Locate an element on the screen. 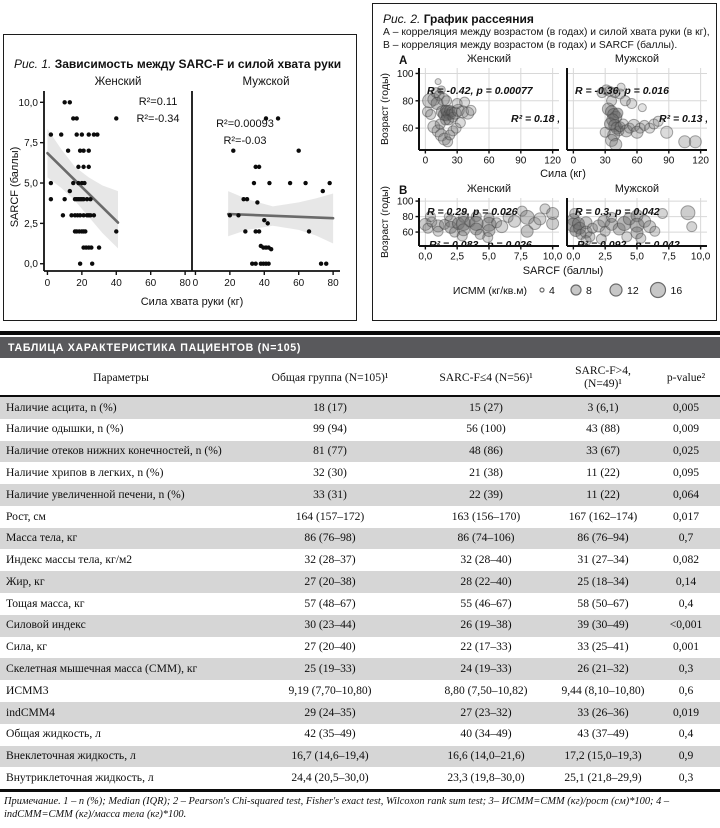 Image resolution: width=720 pixels, height=828 pixels. value-cell: 23,3 (19,8–30,0) is located at coordinates (486, 777).